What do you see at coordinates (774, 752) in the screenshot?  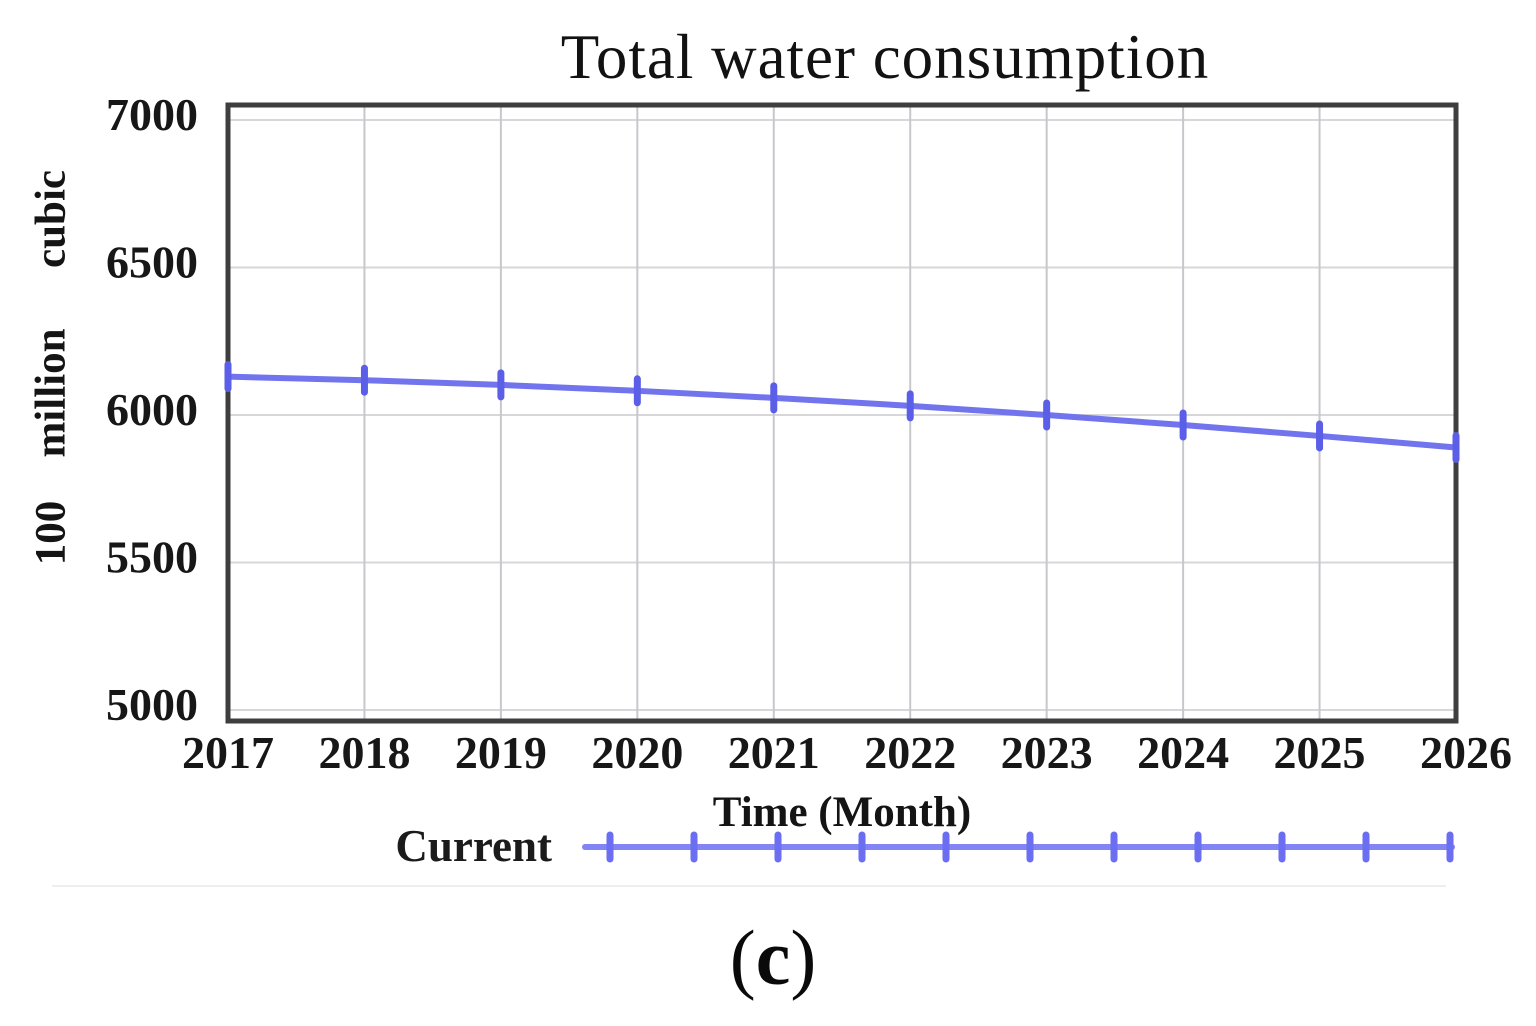 I see `x-tick-label-2021: 2021` at bounding box center [774, 752].